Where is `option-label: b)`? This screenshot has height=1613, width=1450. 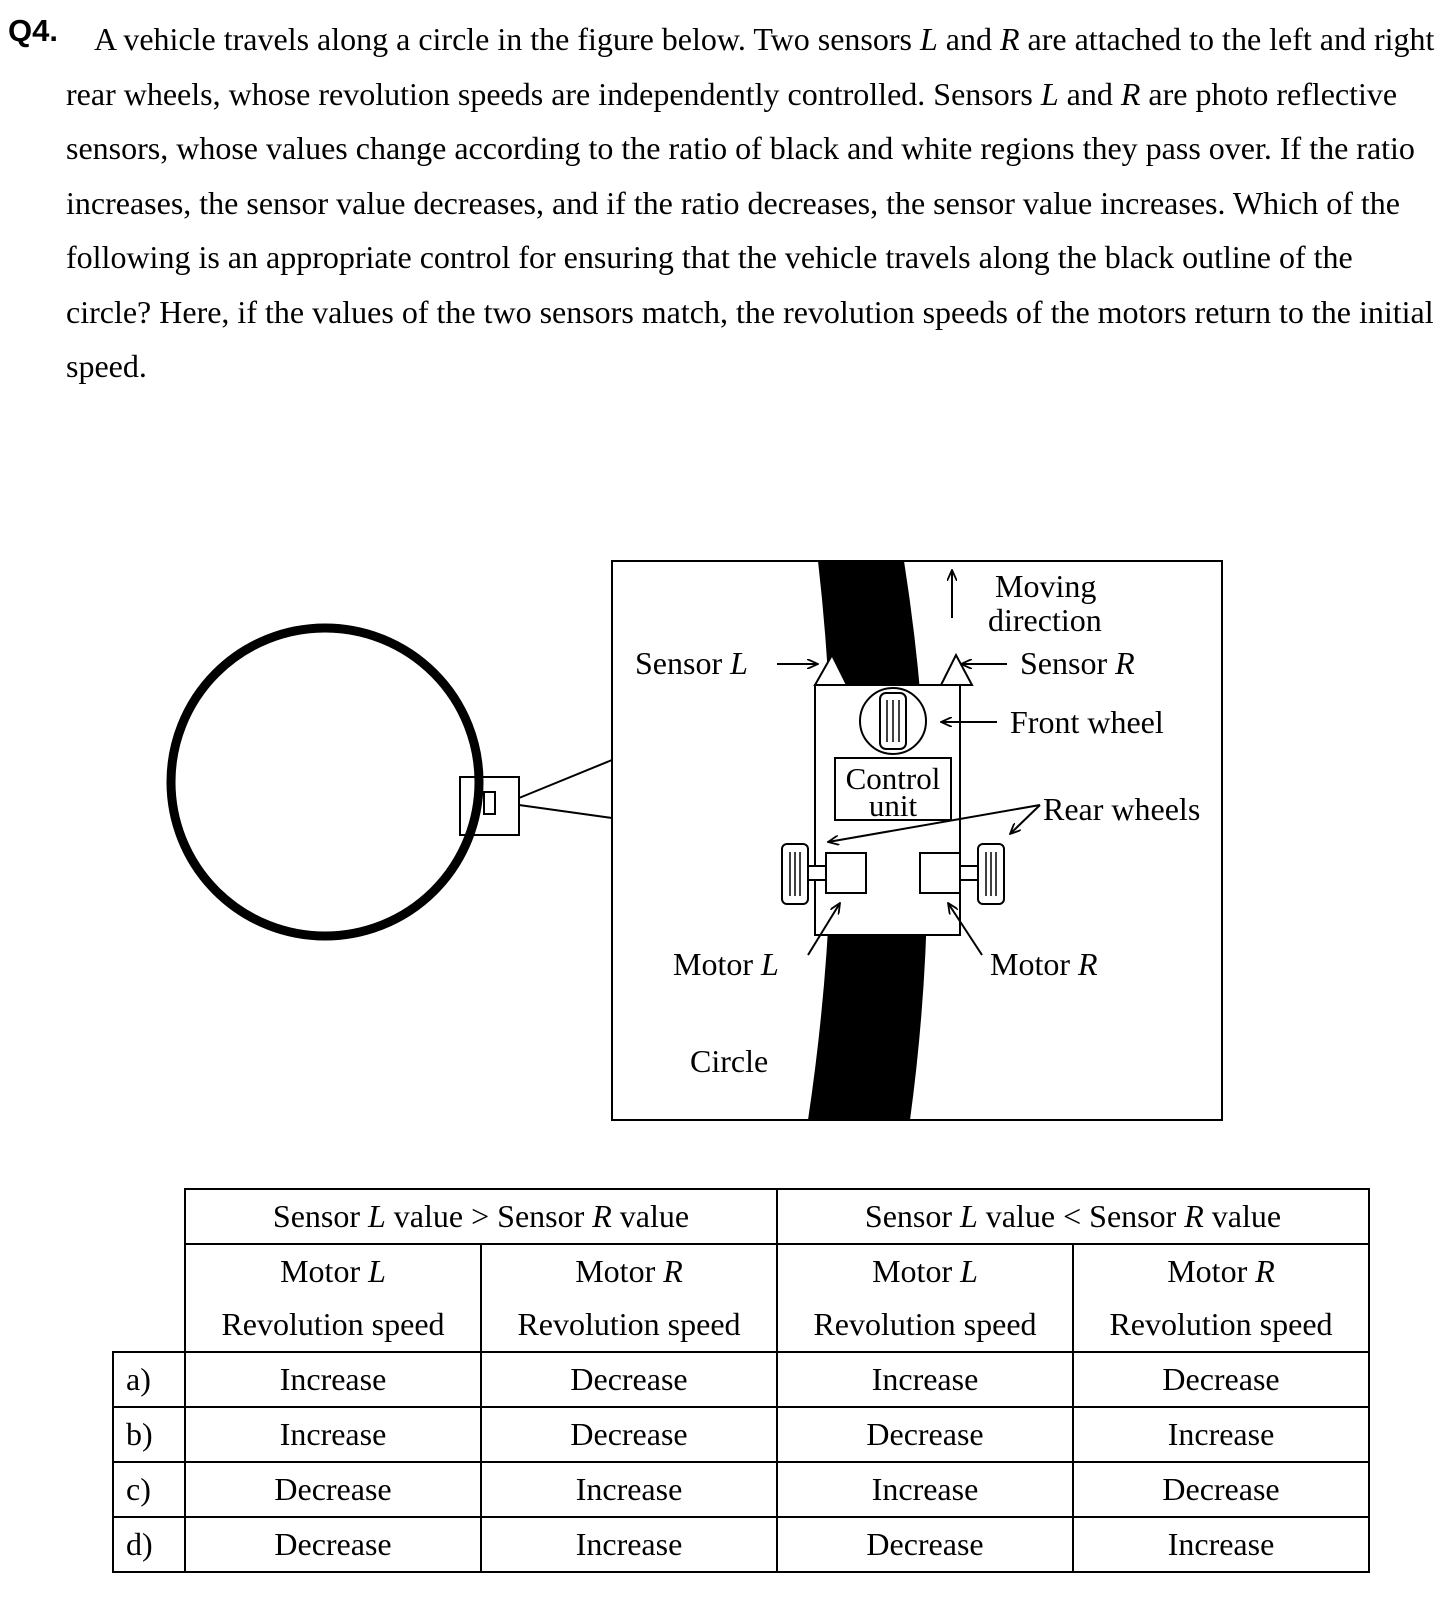
option-label: b) is located at coordinates (149, 1434).